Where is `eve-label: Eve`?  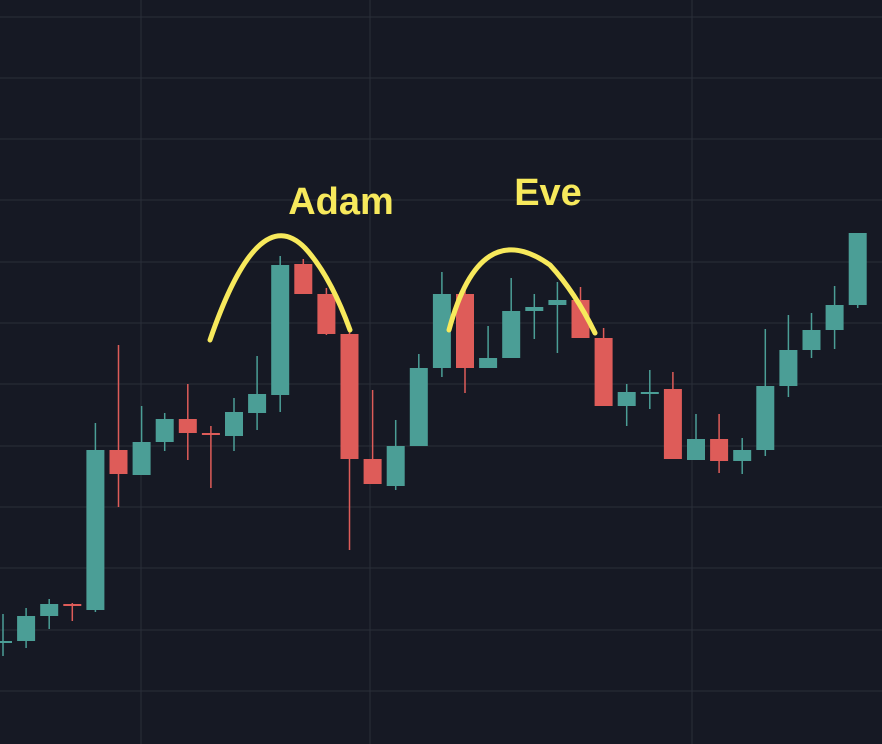
eve-label: Eve is located at coordinates (548, 193).